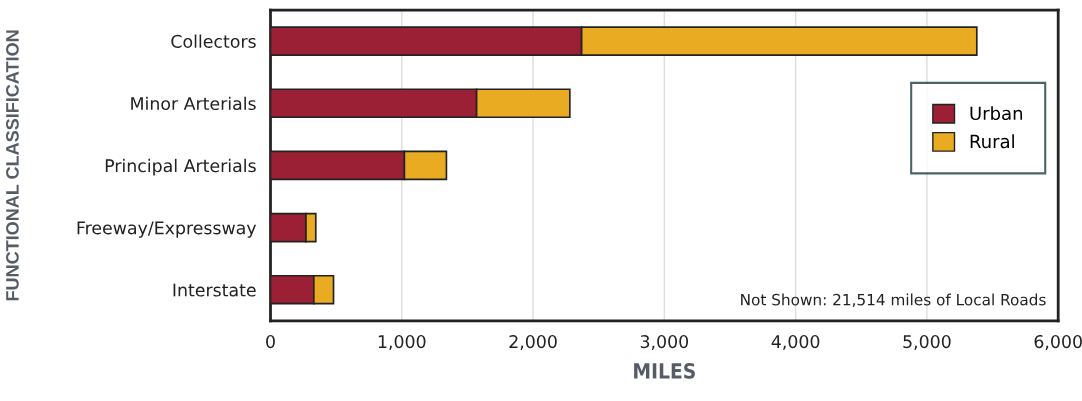 Image resolution: width=1082 pixels, height=401 pixels. Describe the element at coordinates (213, 41) in the screenshot. I see `y-tick-label: Collectors` at that location.